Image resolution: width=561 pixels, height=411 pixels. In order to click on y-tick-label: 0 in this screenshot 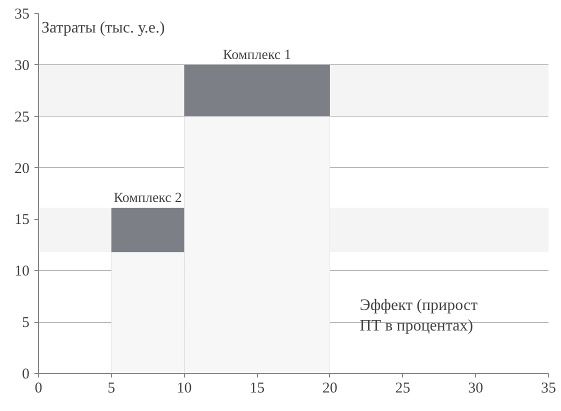, I will do `click(26, 374)`.